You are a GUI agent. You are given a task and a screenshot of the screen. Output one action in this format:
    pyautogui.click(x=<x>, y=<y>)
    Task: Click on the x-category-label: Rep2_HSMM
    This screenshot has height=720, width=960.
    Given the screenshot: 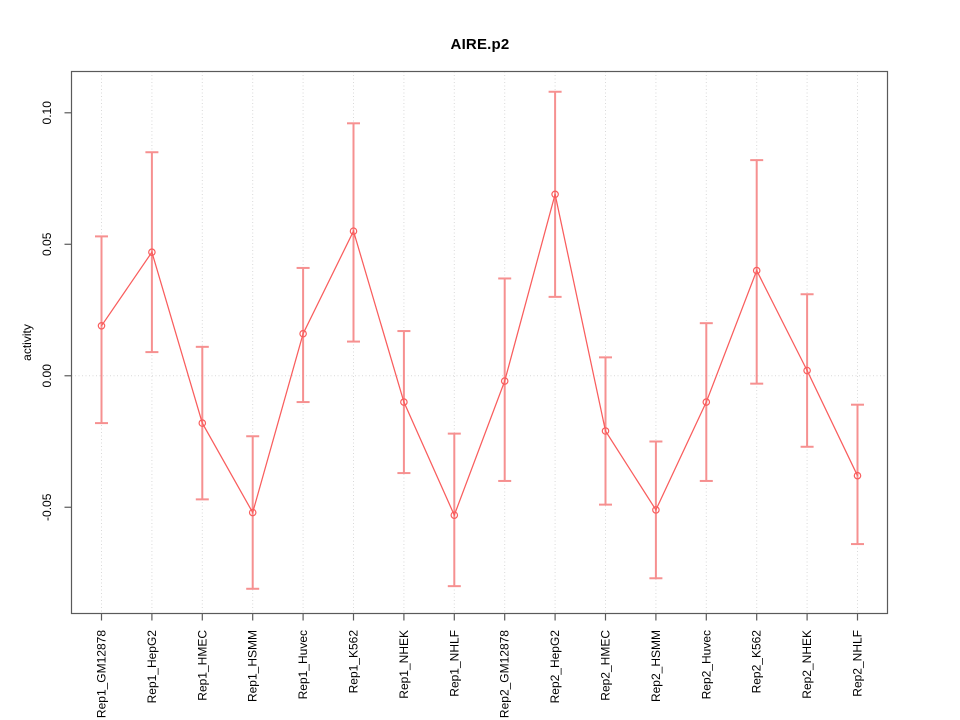 What is the action you would take?
    pyautogui.click(x=656, y=666)
    